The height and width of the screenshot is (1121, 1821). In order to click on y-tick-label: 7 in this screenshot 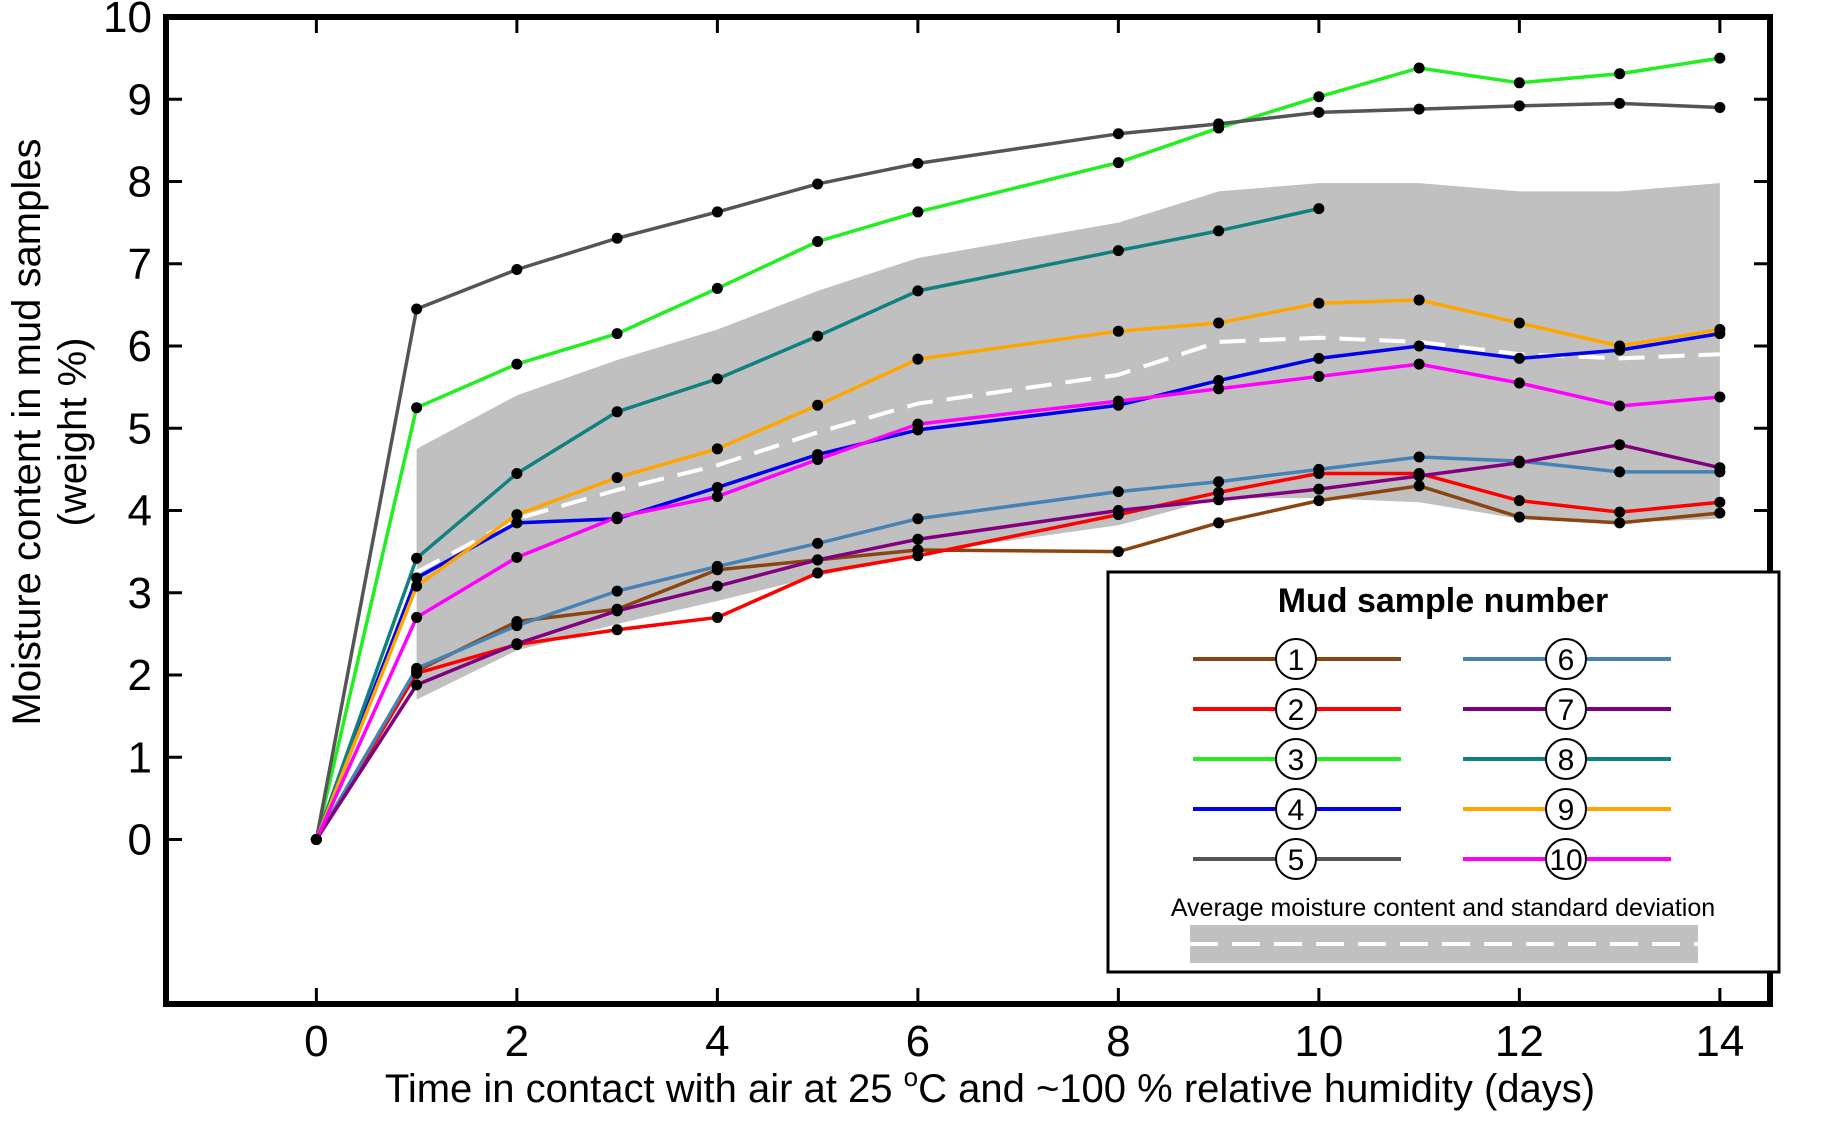, I will do `click(140, 264)`.